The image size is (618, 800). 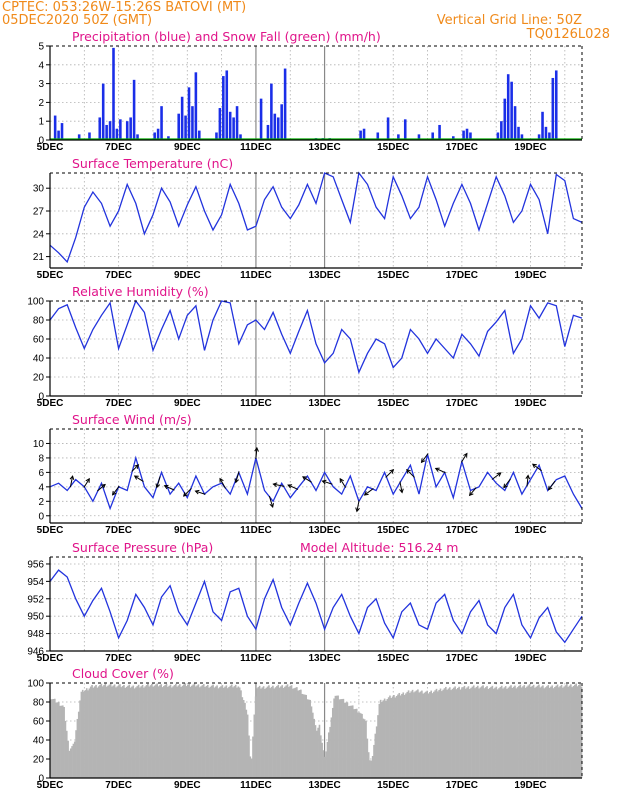 I want to click on x-tick-label: 11DEC, so click(x=256, y=658).